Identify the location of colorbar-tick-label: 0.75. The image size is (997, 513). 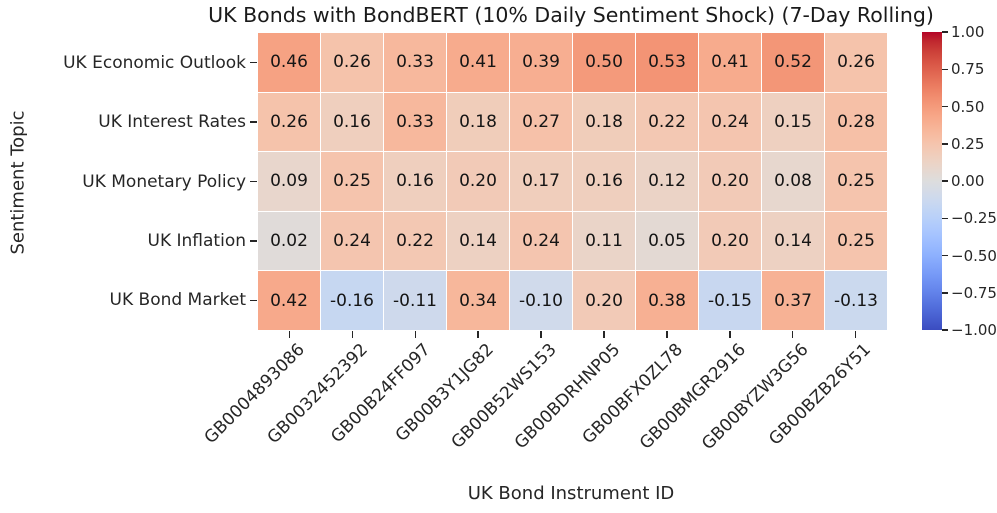
(968, 69).